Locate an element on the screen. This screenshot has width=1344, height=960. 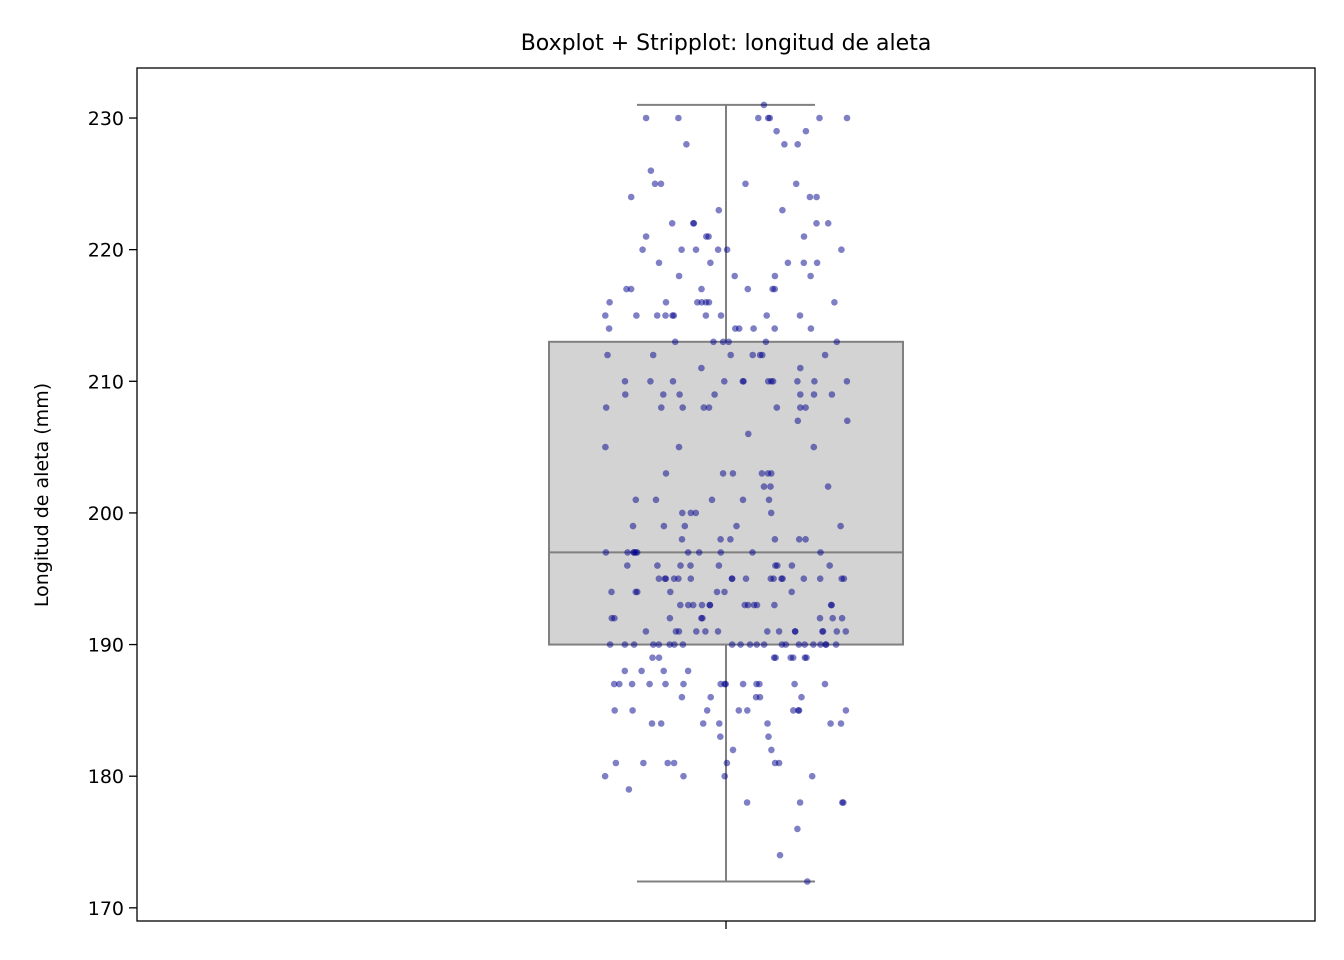
y-tick-label: 180 is located at coordinates (106, 777).